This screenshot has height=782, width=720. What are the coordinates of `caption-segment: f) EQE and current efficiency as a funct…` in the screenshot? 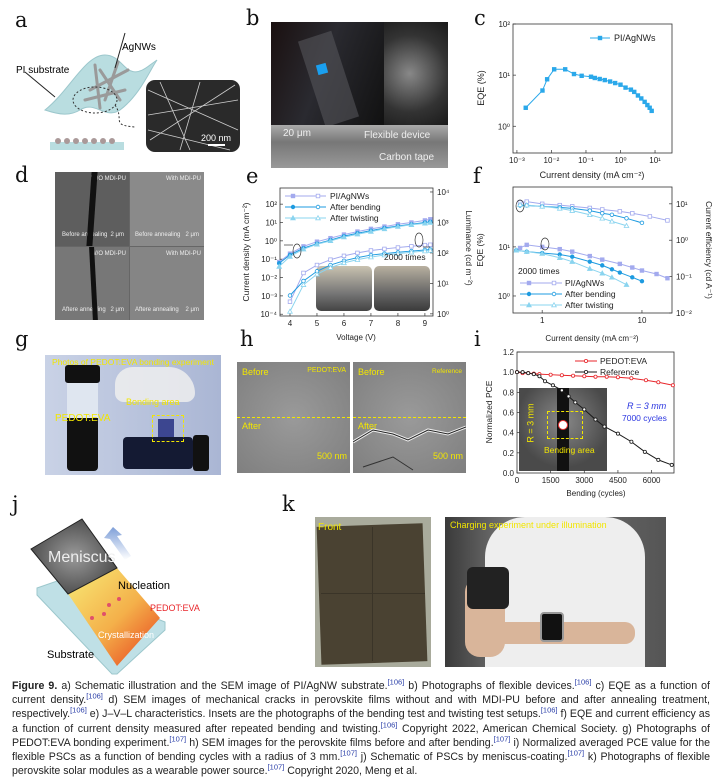 It's located at (361, 721).